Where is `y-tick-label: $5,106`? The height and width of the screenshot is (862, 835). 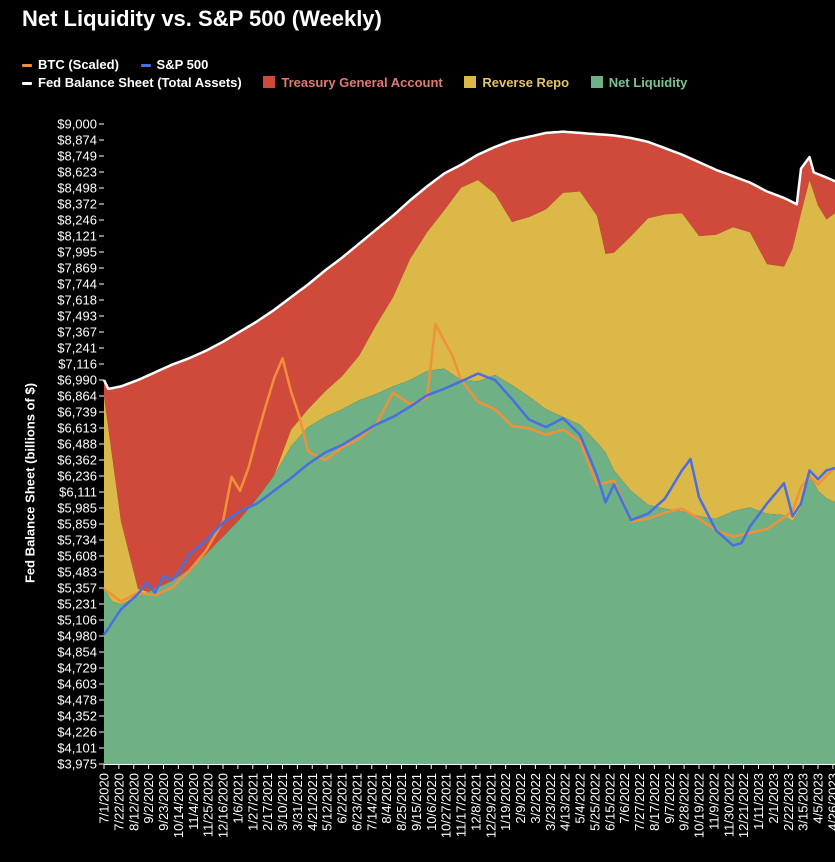 y-tick-label: $5,106 is located at coordinates (77, 620).